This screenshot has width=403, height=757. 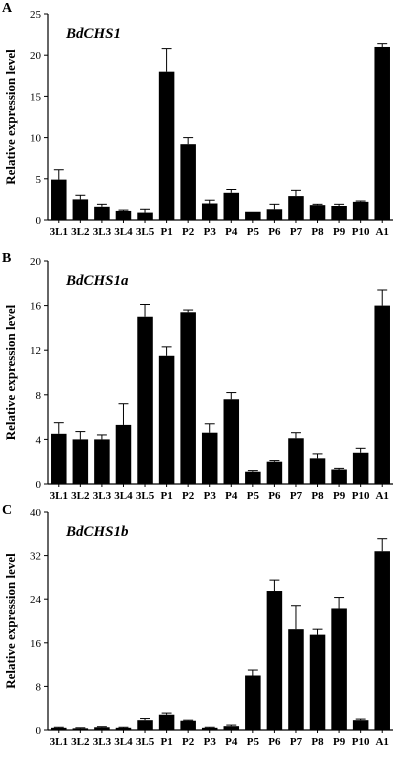 I want to click on x-tick-label: P3, so click(x=210, y=496).